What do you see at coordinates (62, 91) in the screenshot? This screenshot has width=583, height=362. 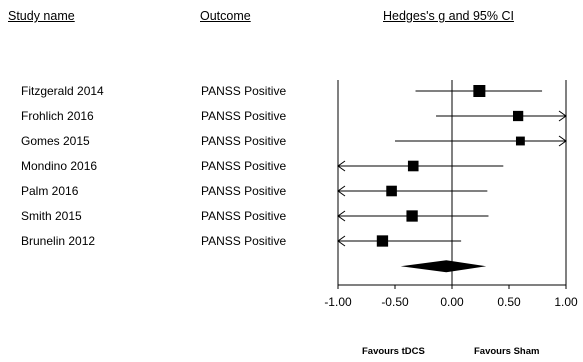 I see `study-name: Fitzgerald 2014` at bounding box center [62, 91].